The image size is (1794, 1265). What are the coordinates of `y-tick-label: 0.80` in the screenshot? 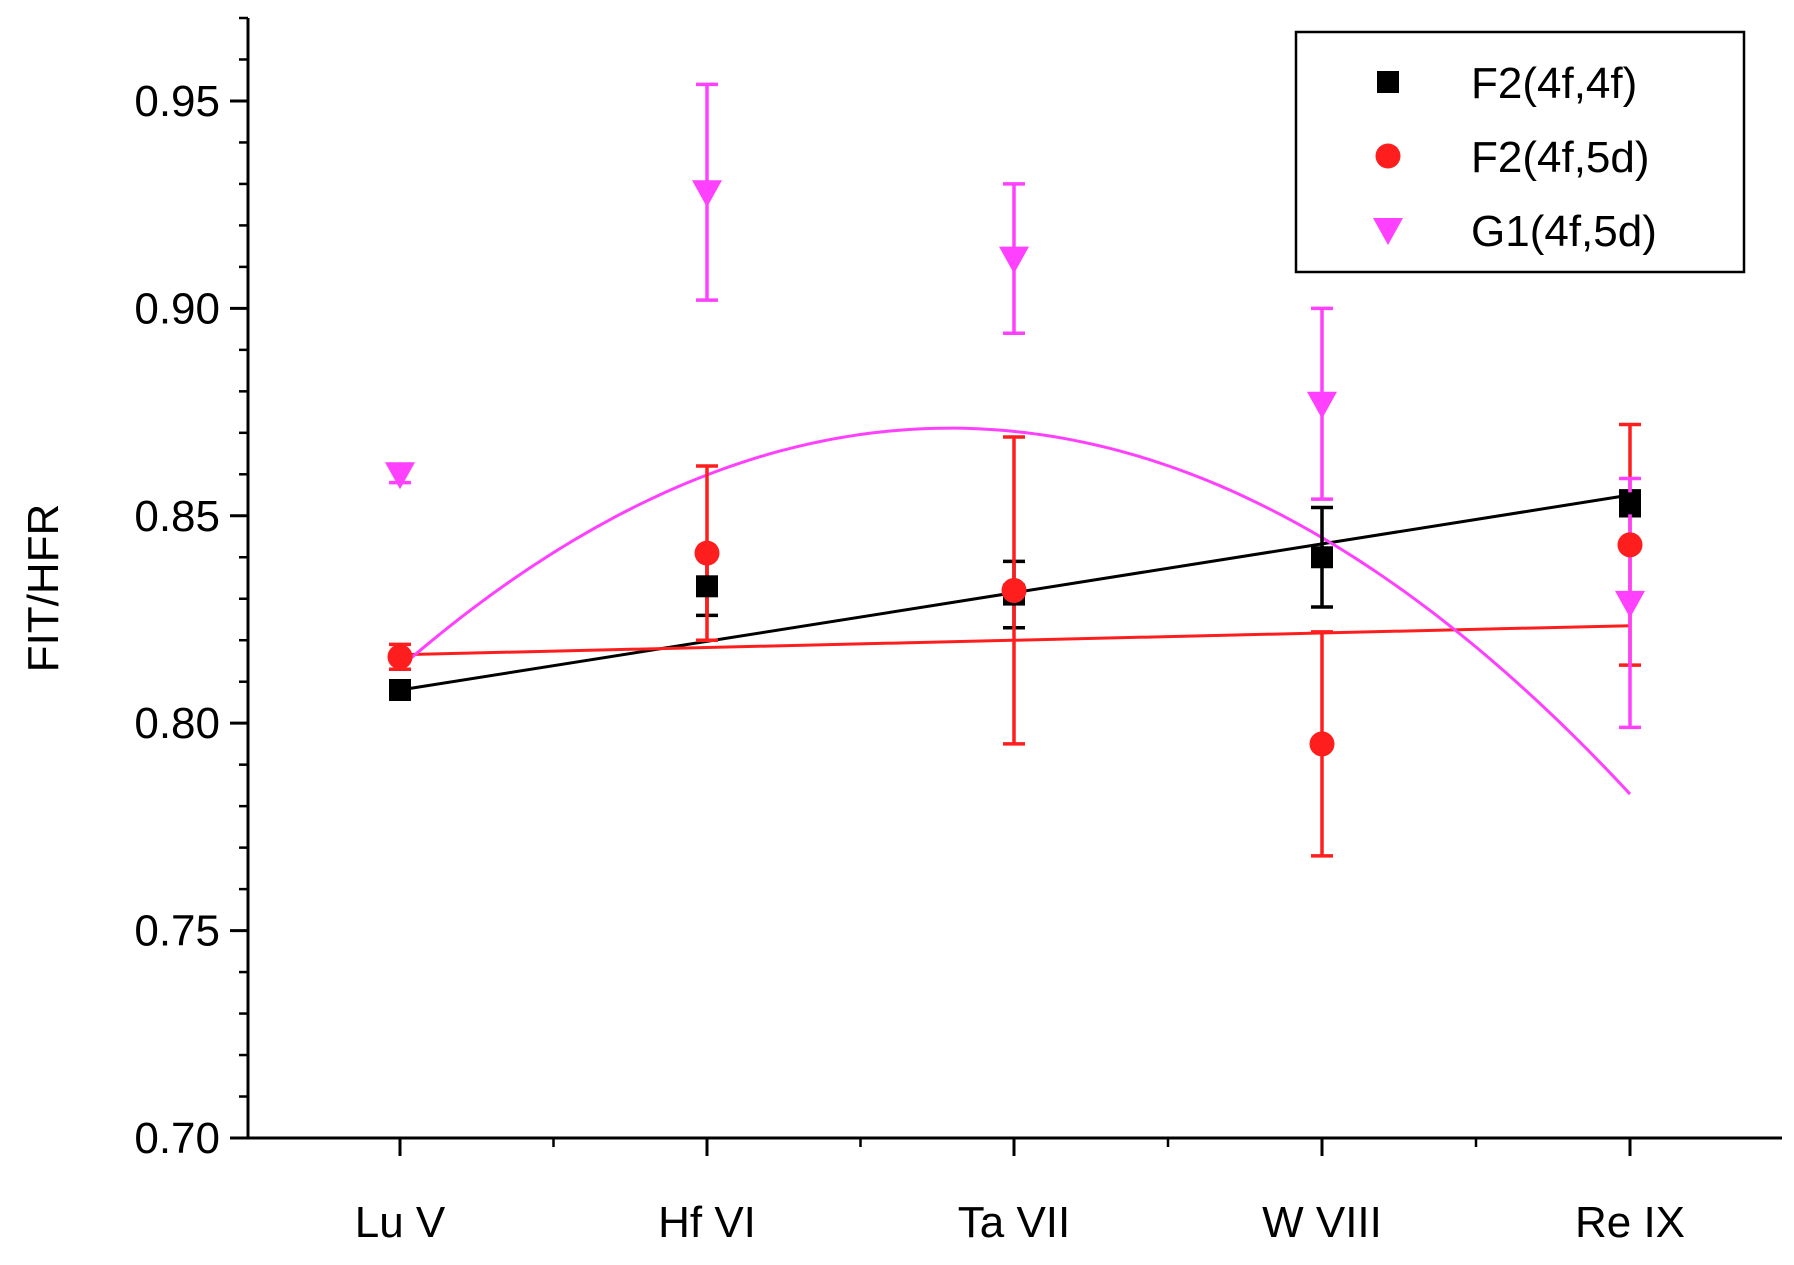 It's located at (177, 723).